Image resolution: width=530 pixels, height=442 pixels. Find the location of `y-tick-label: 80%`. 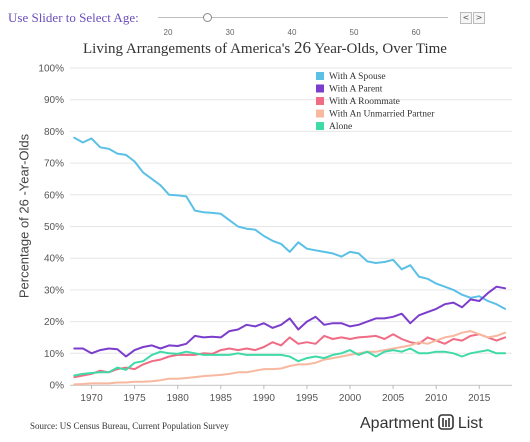

y-tick-label: 80% is located at coordinates (54, 132).